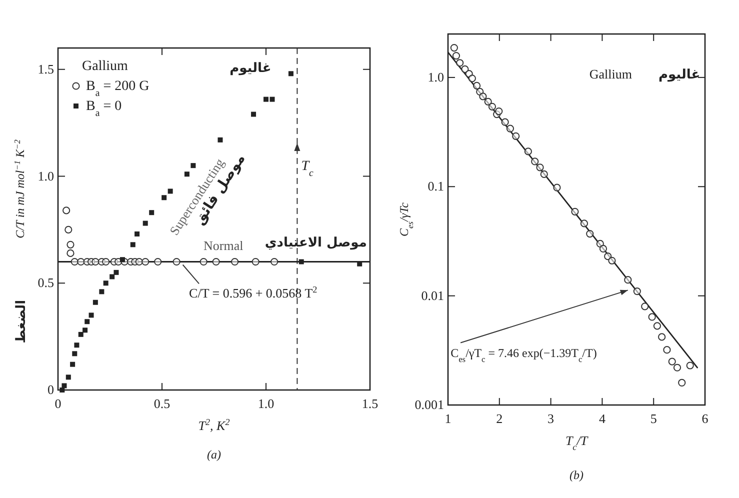 The image size is (739, 498). I want to click on legend-label: B$_{a}$ = 0, so click(104, 108).